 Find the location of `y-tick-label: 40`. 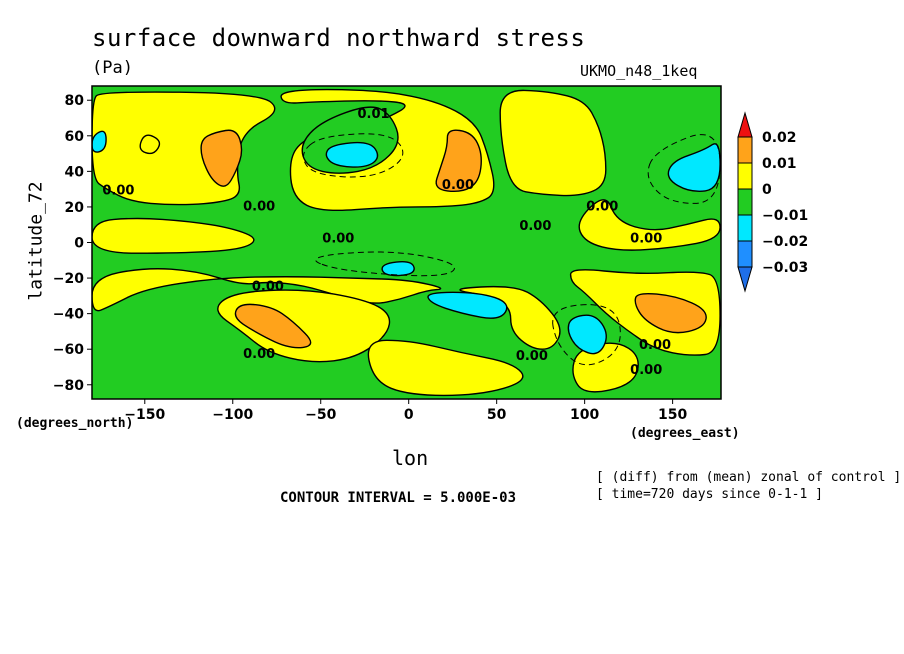

y-tick-label: 40 is located at coordinates (75, 172).